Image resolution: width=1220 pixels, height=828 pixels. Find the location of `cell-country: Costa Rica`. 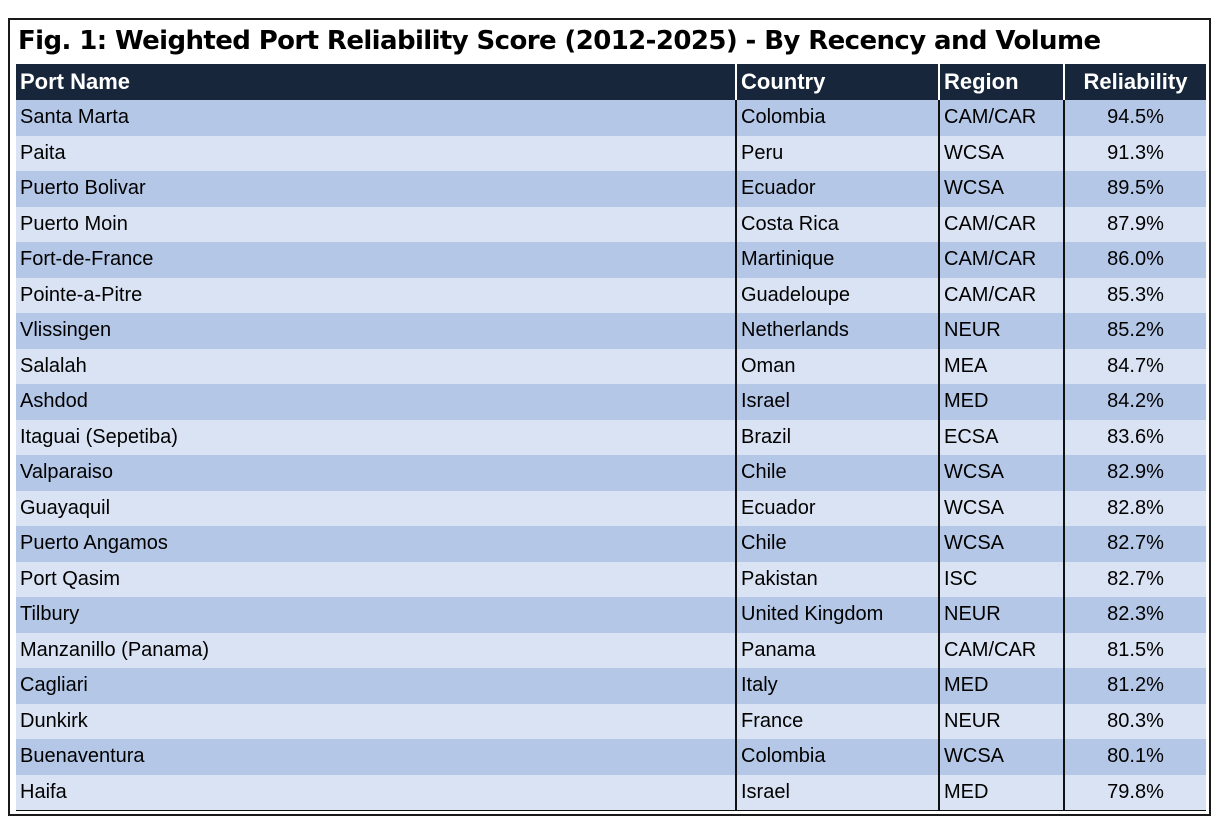

cell-country: Costa Rica is located at coordinates (837, 224).